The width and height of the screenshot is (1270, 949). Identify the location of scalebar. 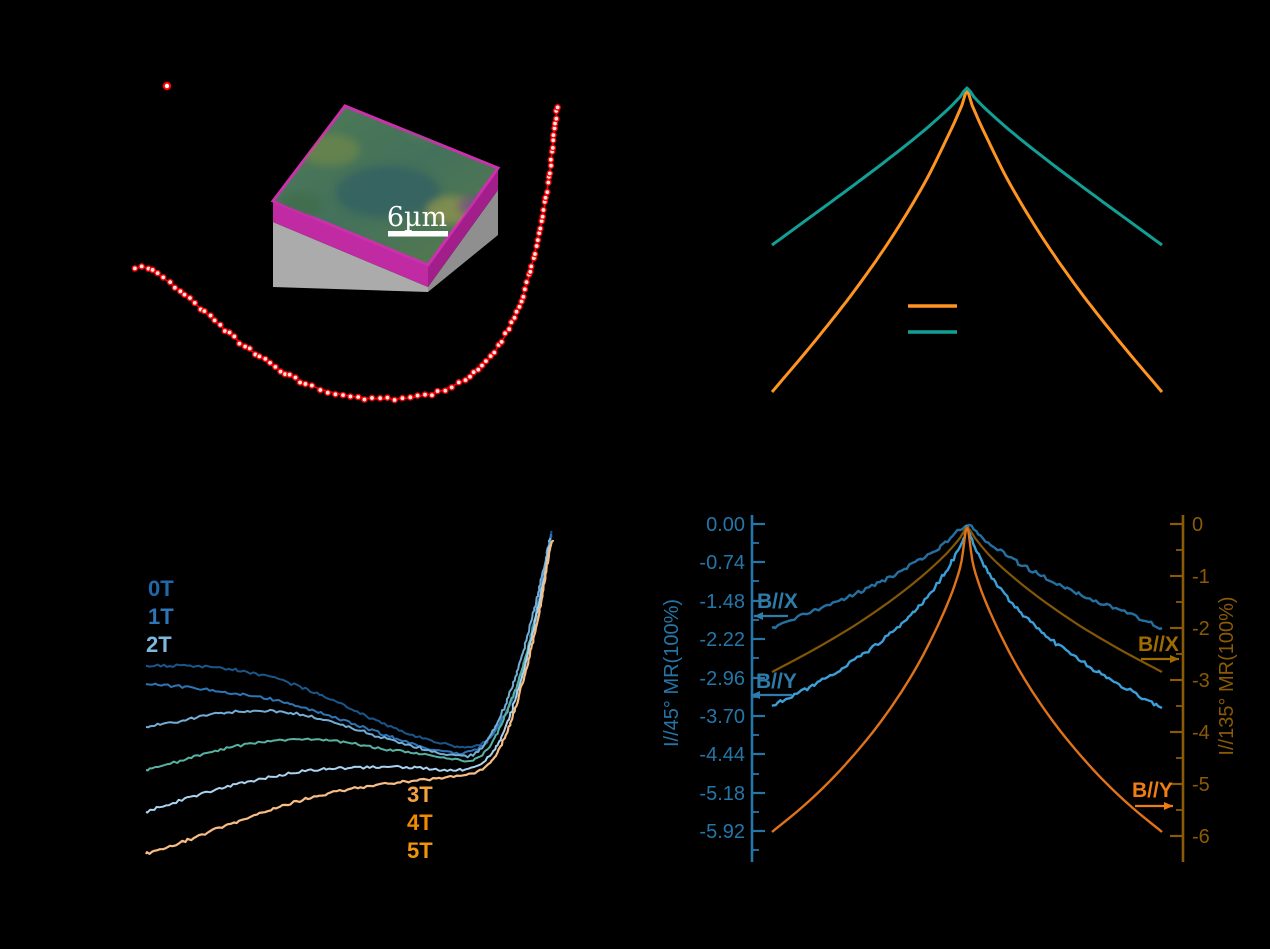
(418, 234).